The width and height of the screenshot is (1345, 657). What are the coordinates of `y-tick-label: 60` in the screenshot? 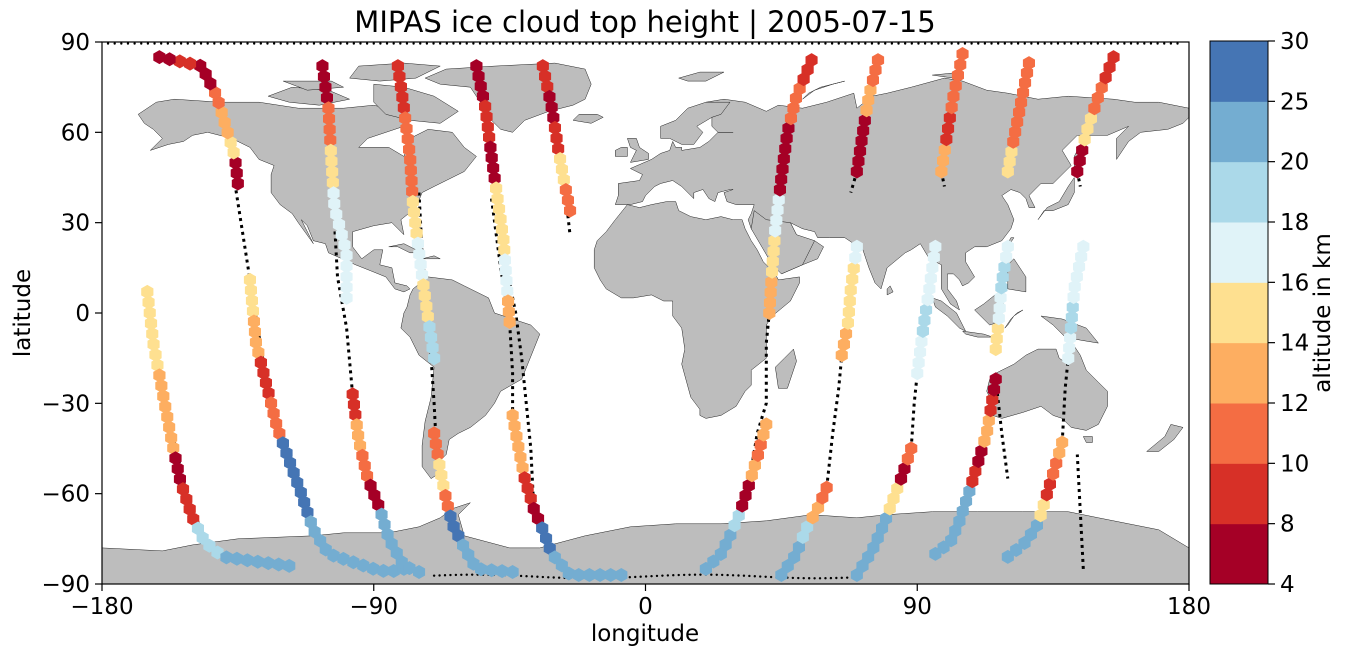 It's located at (75, 133).